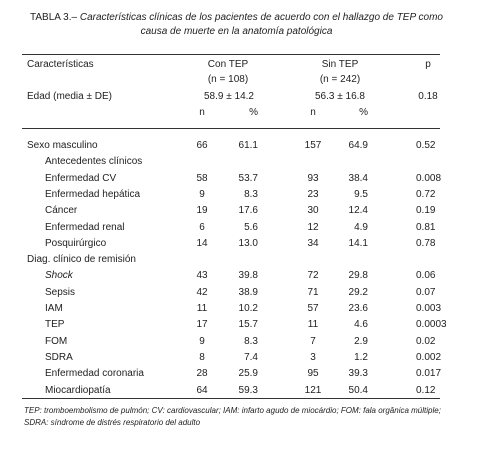  Describe the element at coordinates (94, 162) in the screenshot. I see `row-label: Antecedentes clínicos` at that location.